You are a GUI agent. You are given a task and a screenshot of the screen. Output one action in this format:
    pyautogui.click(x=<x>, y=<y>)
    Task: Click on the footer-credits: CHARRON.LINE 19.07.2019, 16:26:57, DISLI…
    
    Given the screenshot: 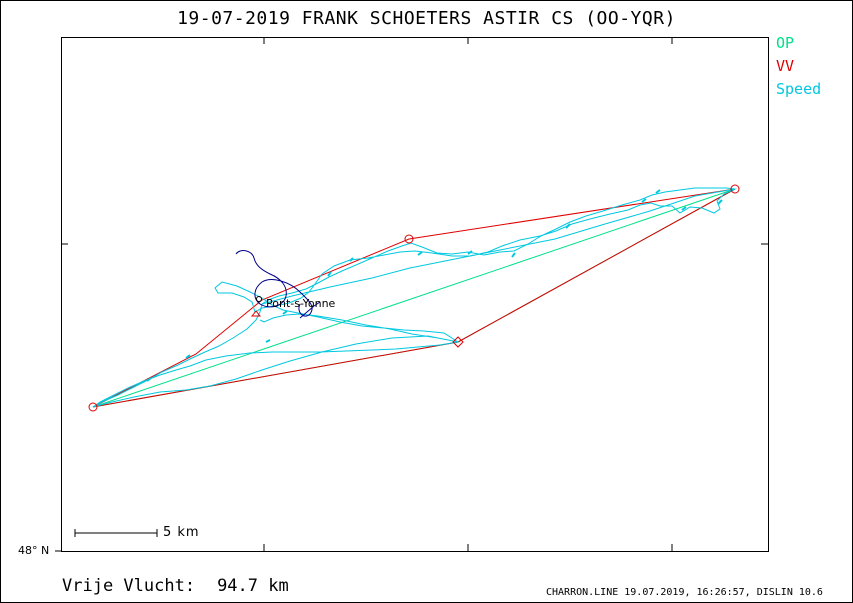 What is the action you would take?
    pyautogui.click(x=684, y=592)
    